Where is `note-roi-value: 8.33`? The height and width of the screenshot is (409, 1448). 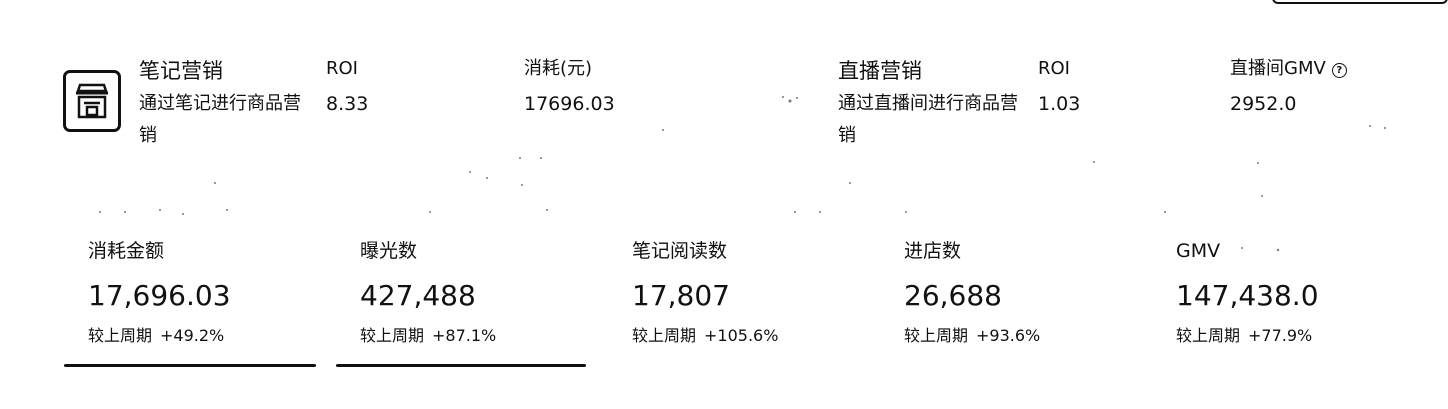
note-roi-value: 8.33 is located at coordinates (347, 104).